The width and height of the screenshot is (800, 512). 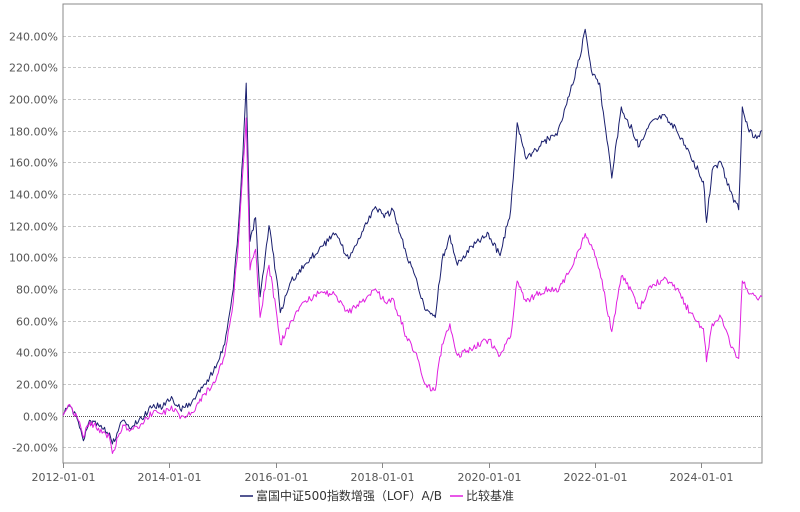 What do you see at coordinates (33, 258) in the screenshot?
I see `y-tick-label: 100.00%` at bounding box center [33, 258].